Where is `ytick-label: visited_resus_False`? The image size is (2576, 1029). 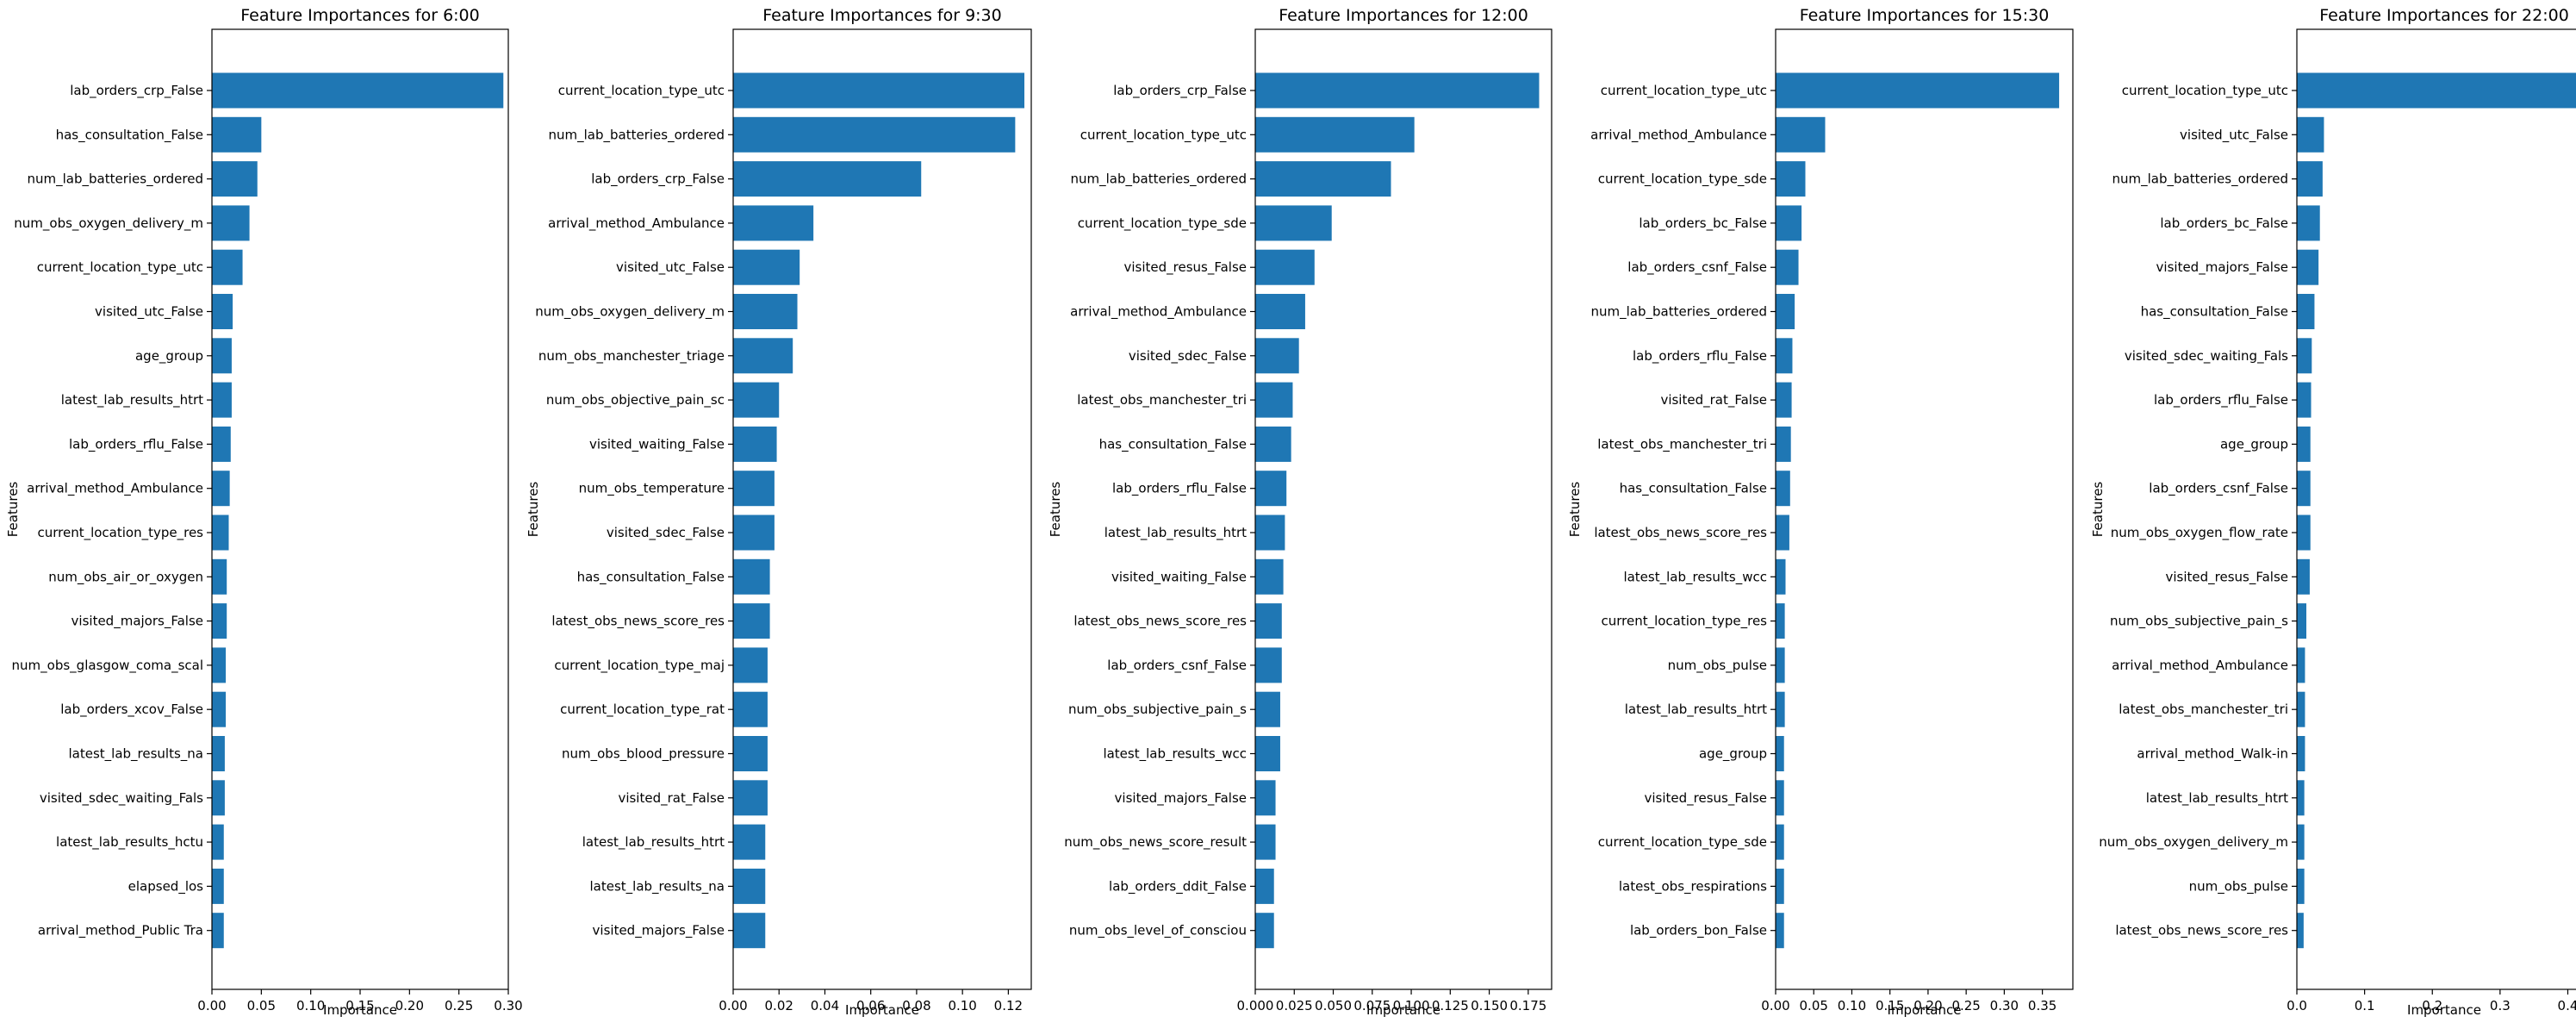 ytick-label: visited_resus_False is located at coordinates (1706, 798).